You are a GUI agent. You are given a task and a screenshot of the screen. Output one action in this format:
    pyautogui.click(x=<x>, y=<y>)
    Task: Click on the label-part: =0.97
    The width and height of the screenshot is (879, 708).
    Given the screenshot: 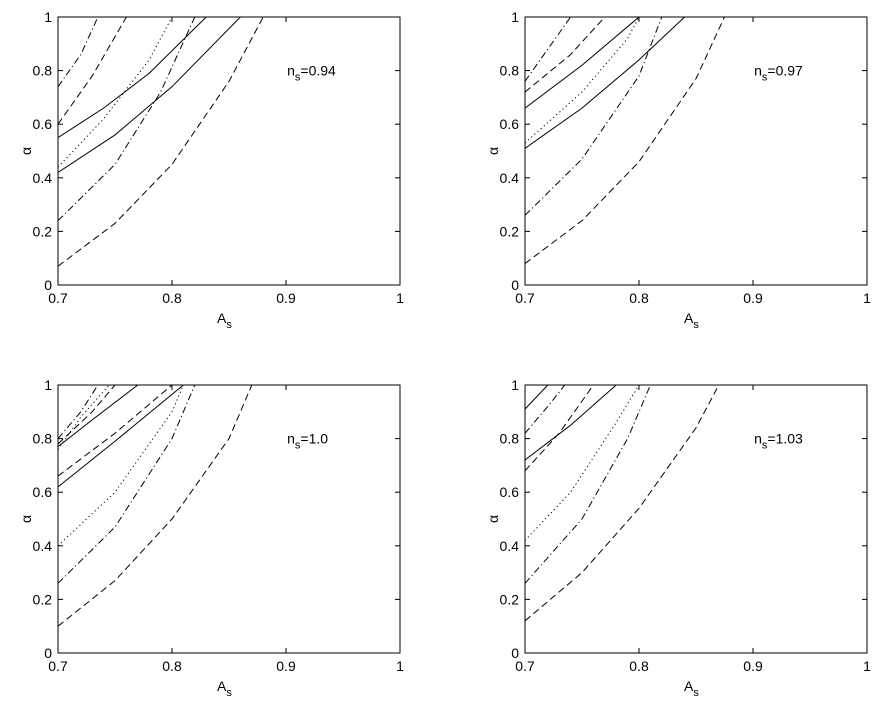 What is the action you would take?
    pyautogui.click(x=785, y=71)
    